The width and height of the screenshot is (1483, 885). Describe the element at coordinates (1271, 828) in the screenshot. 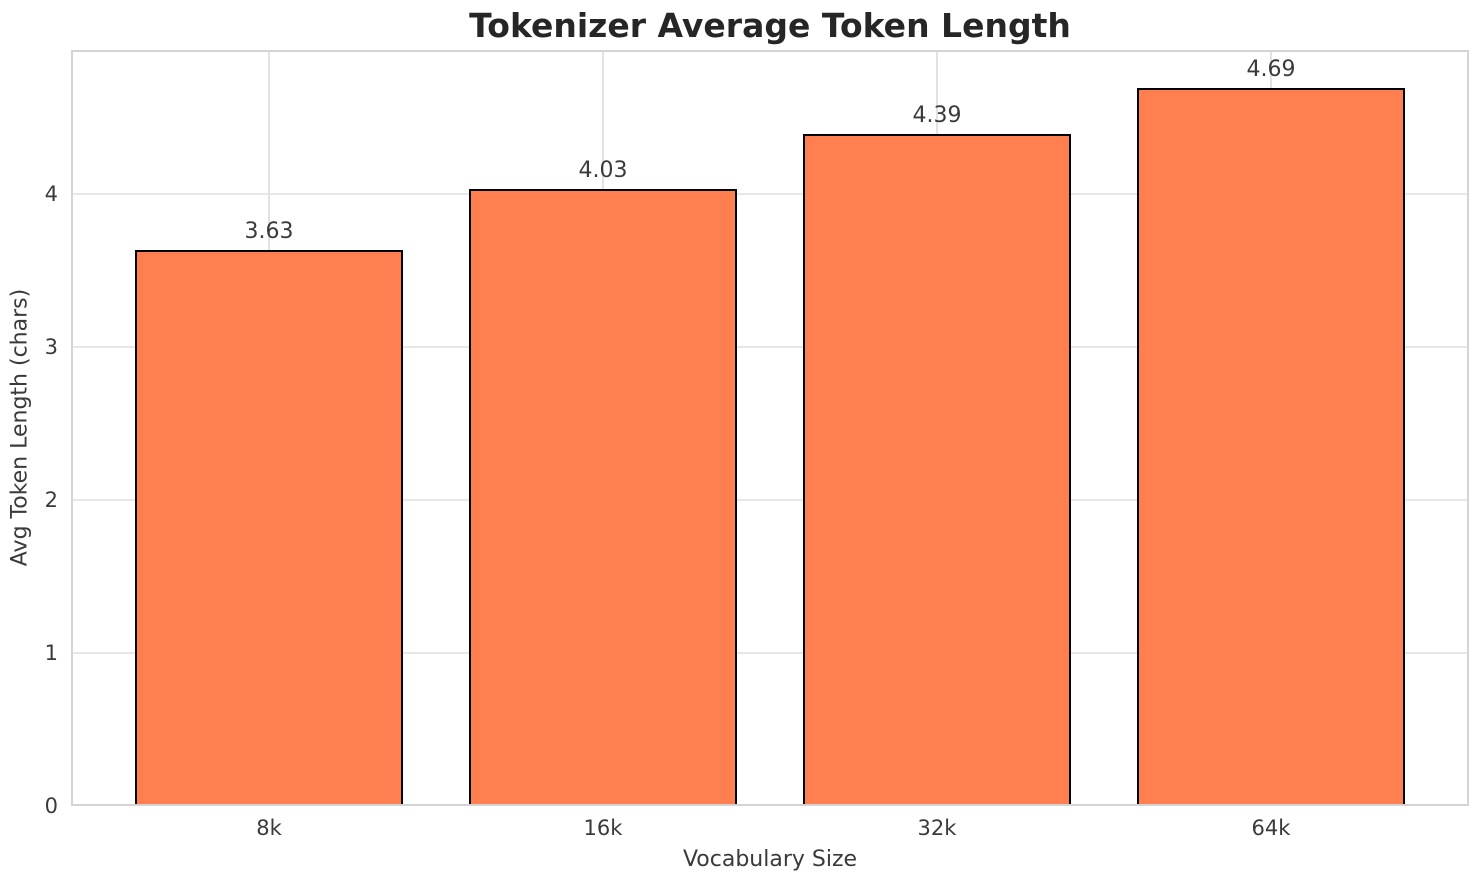

I see `x-tick-label: 64k` at that location.